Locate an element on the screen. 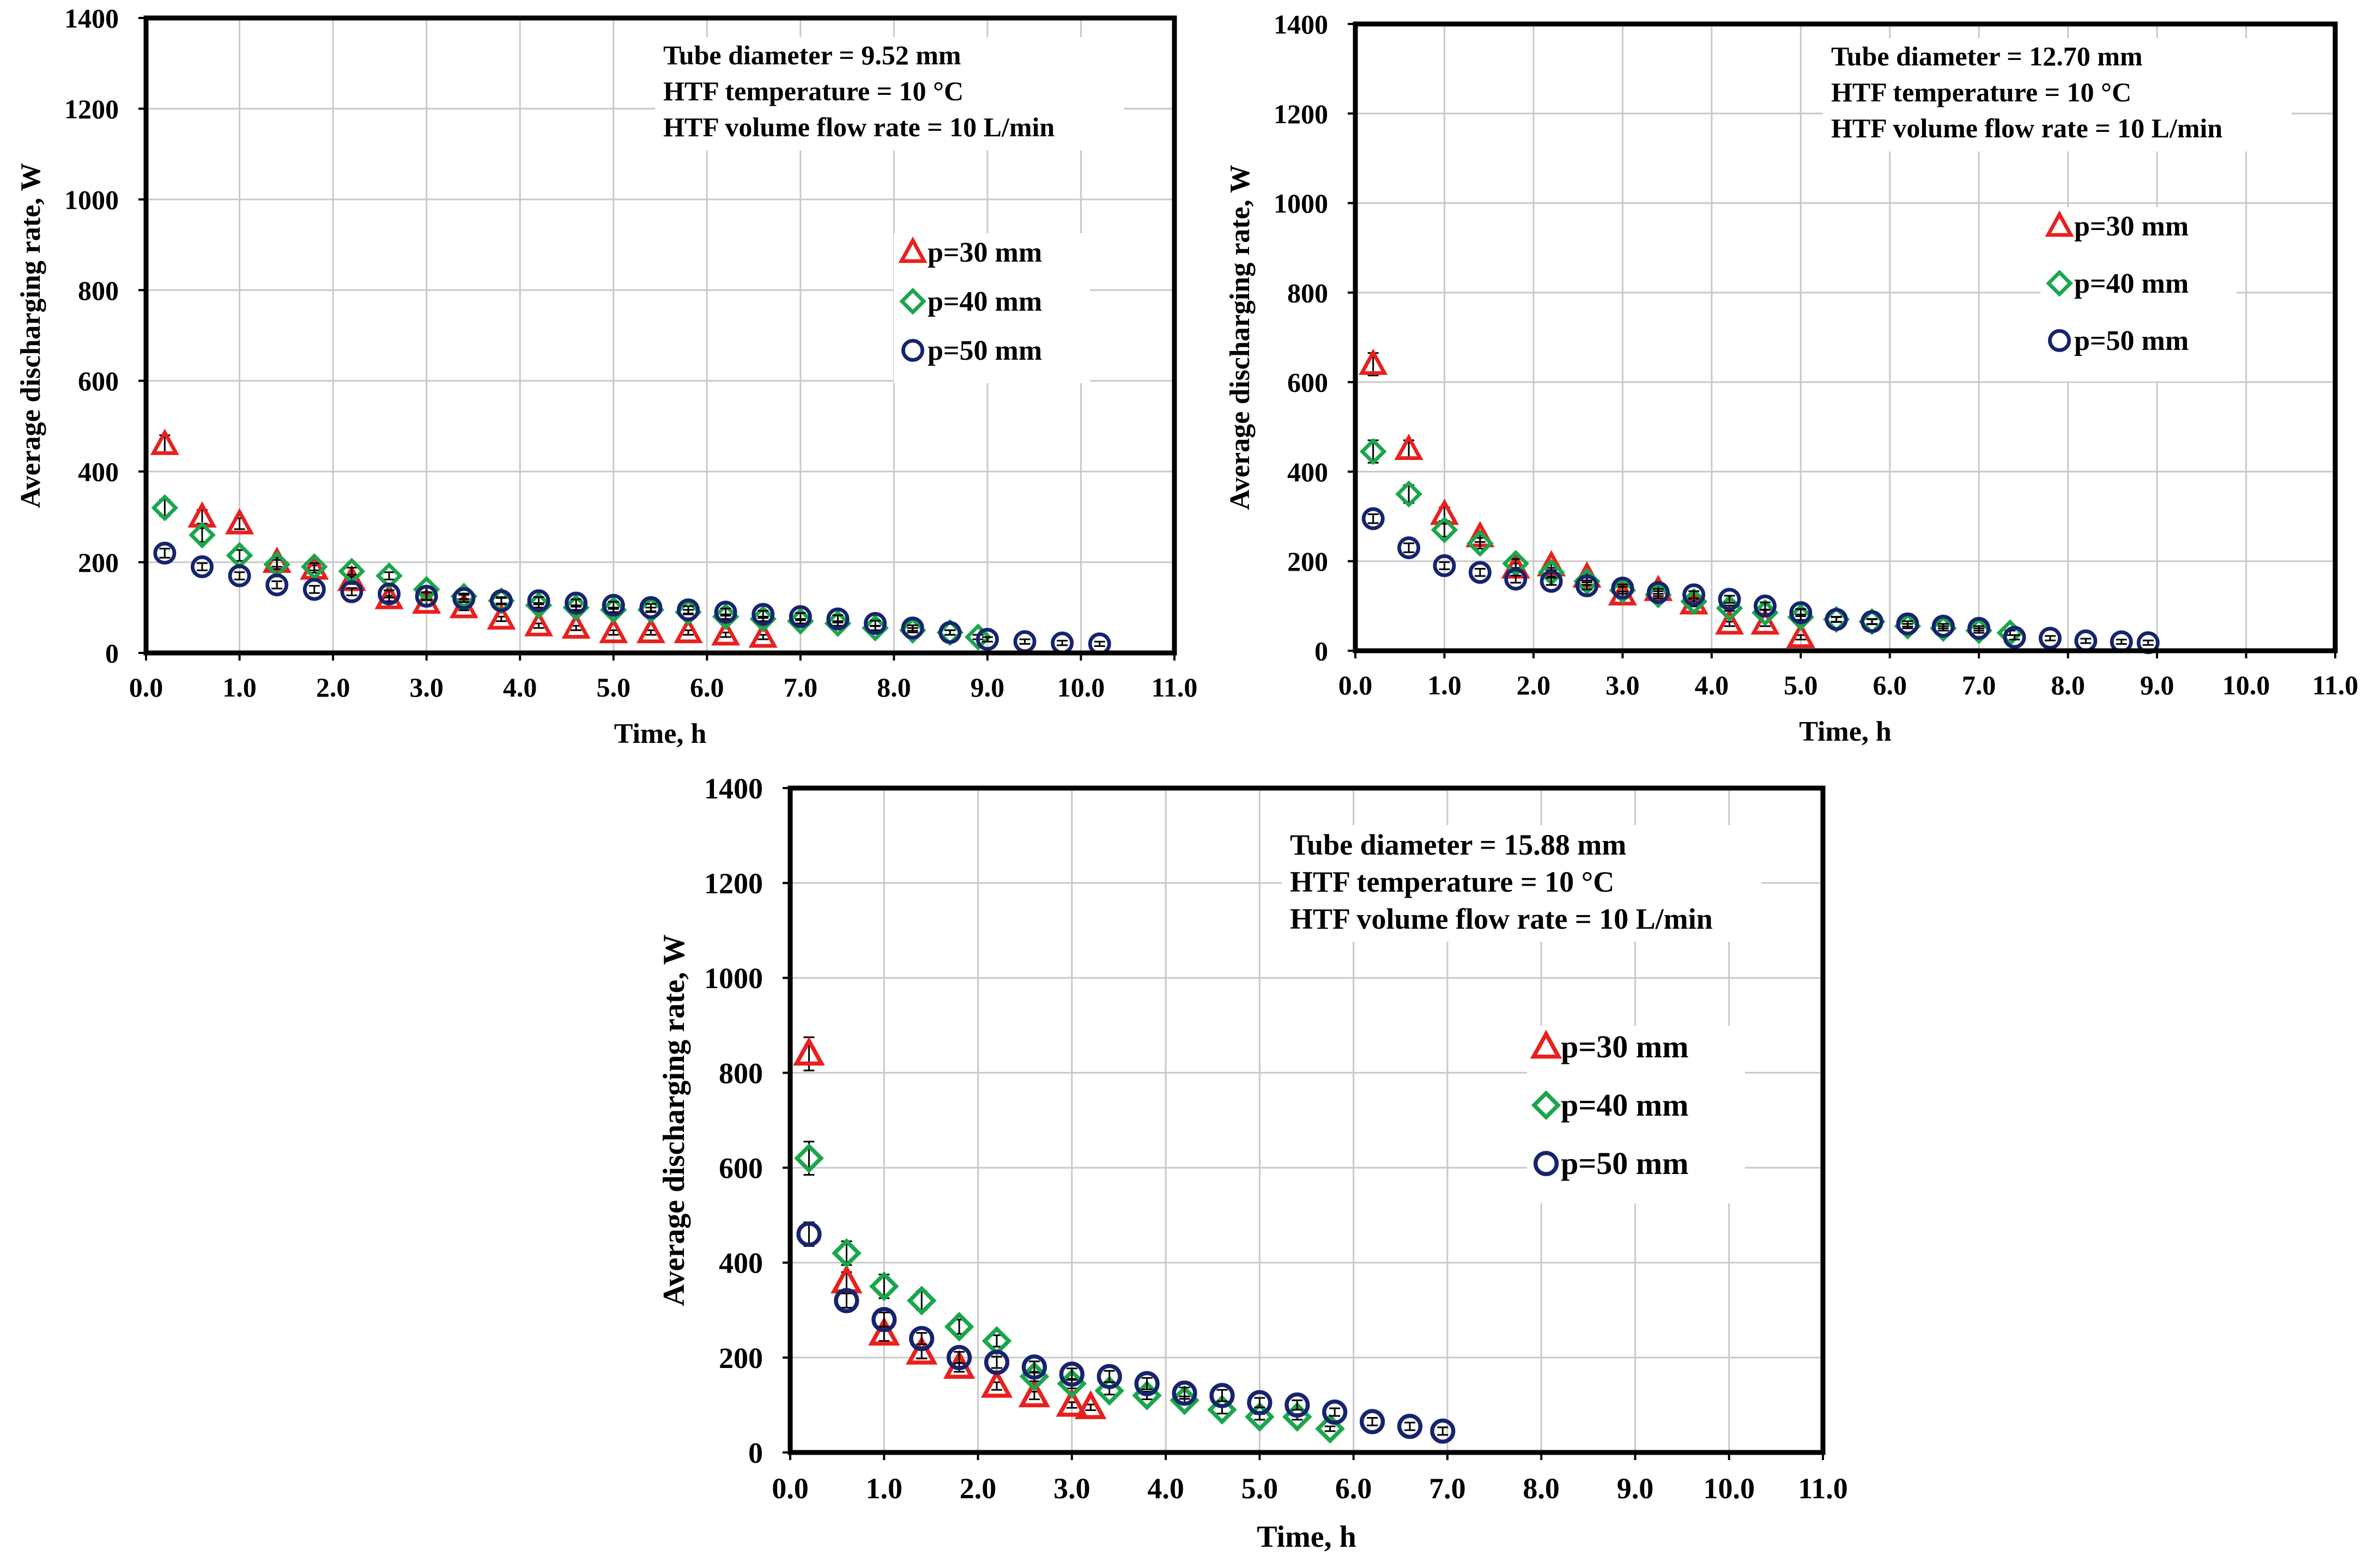 This screenshot has width=2369, height=1568. x-tick-label: 2.0 is located at coordinates (1534, 685).